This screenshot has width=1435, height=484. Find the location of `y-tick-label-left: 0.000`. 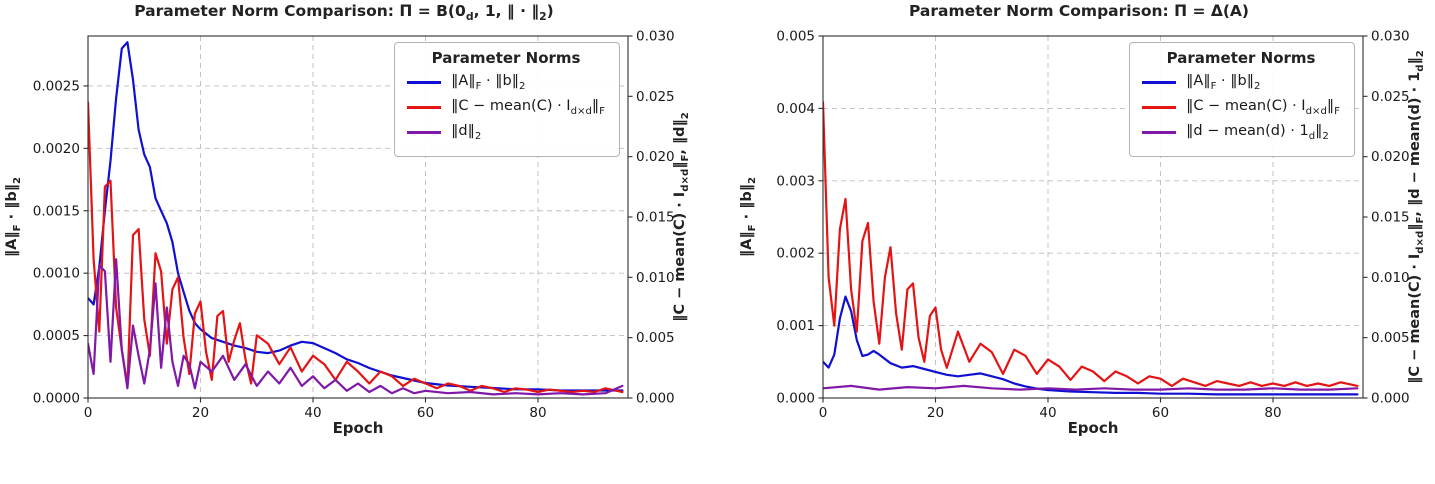

y-tick-label-left: 0.000 is located at coordinates (795, 399).